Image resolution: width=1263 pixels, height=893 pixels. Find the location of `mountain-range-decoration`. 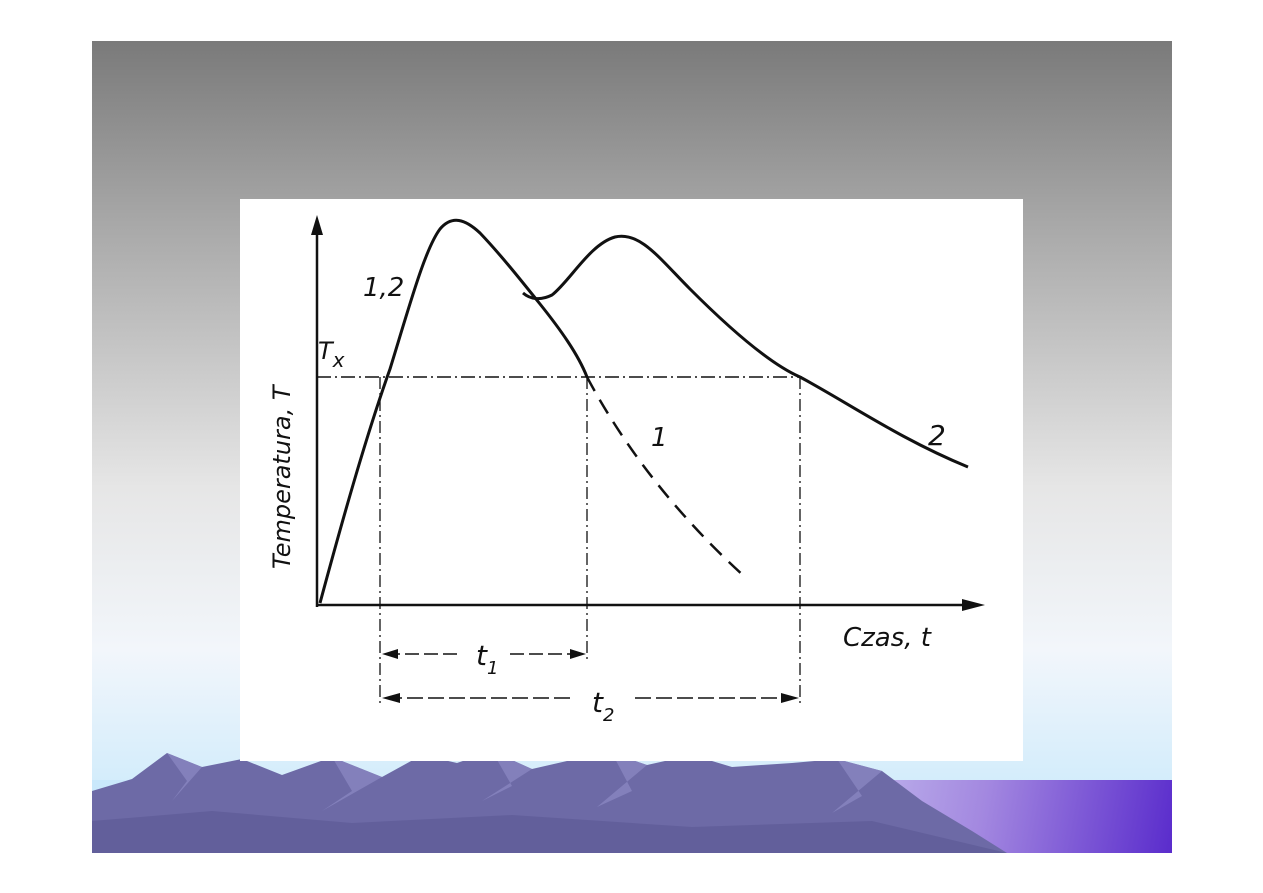

mountain-range-decoration is located at coordinates (549, 802).